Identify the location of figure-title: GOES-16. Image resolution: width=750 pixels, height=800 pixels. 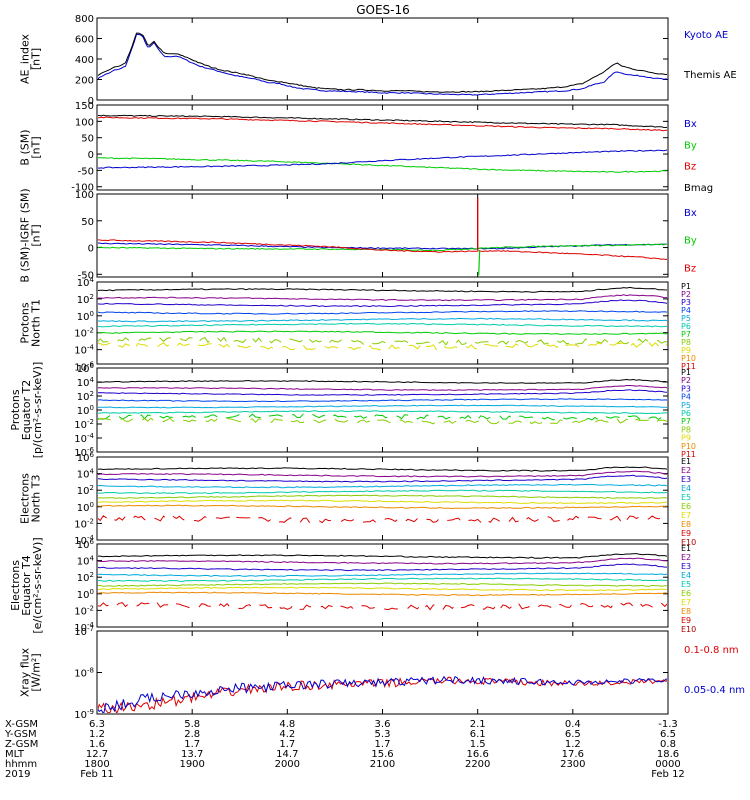
(383, 10).